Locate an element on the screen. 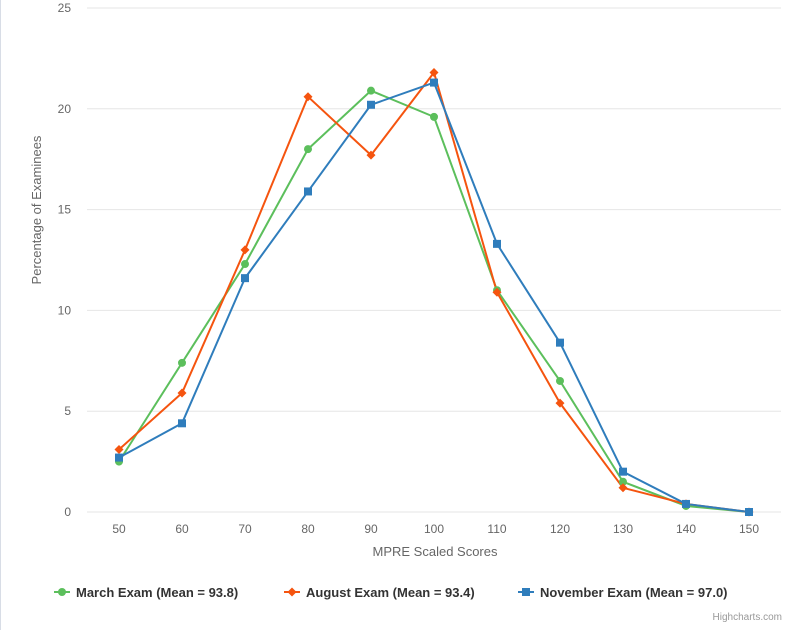 Image resolution: width=800 pixels, height=630 pixels. x-axis-ticks: 50 60 70 80 90 100 110 120 130 140 150 is located at coordinates (435, 529).